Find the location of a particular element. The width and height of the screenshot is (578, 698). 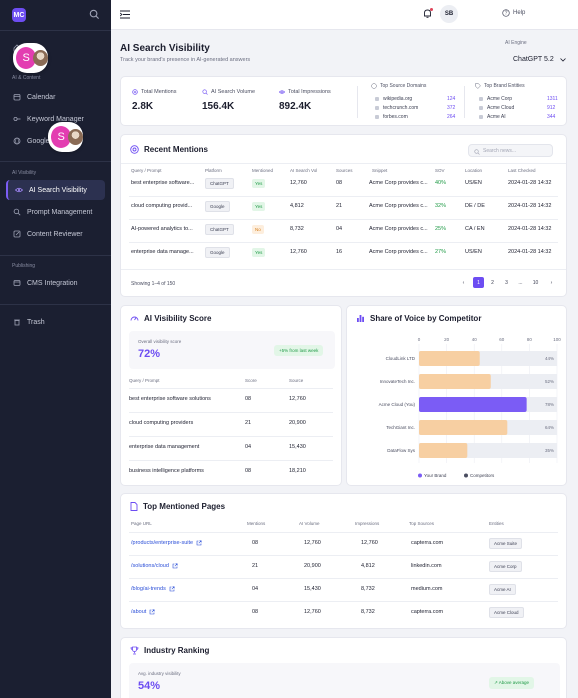

page-button: › is located at coordinates (551, 282).